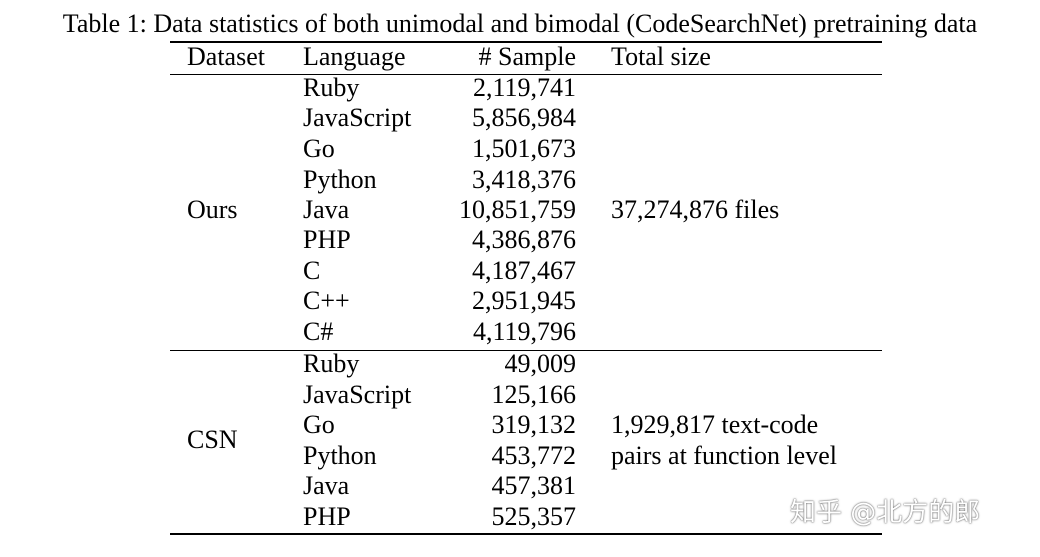  Describe the element at coordinates (524, 179) in the screenshot. I see `sample-cell: 3,418,376` at that location.